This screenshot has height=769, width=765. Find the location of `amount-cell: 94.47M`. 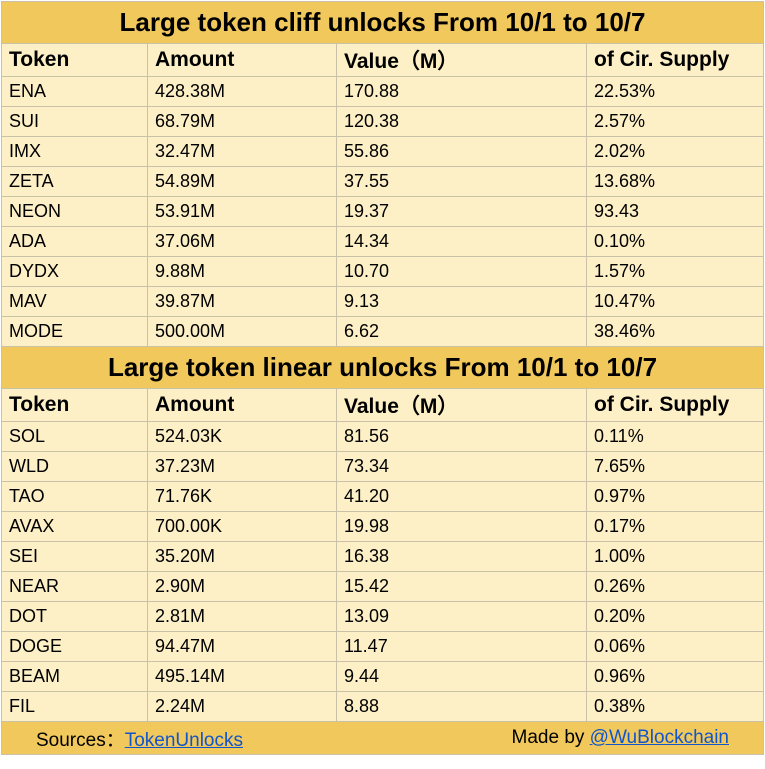

amount-cell: 94.47M is located at coordinates (242, 646).